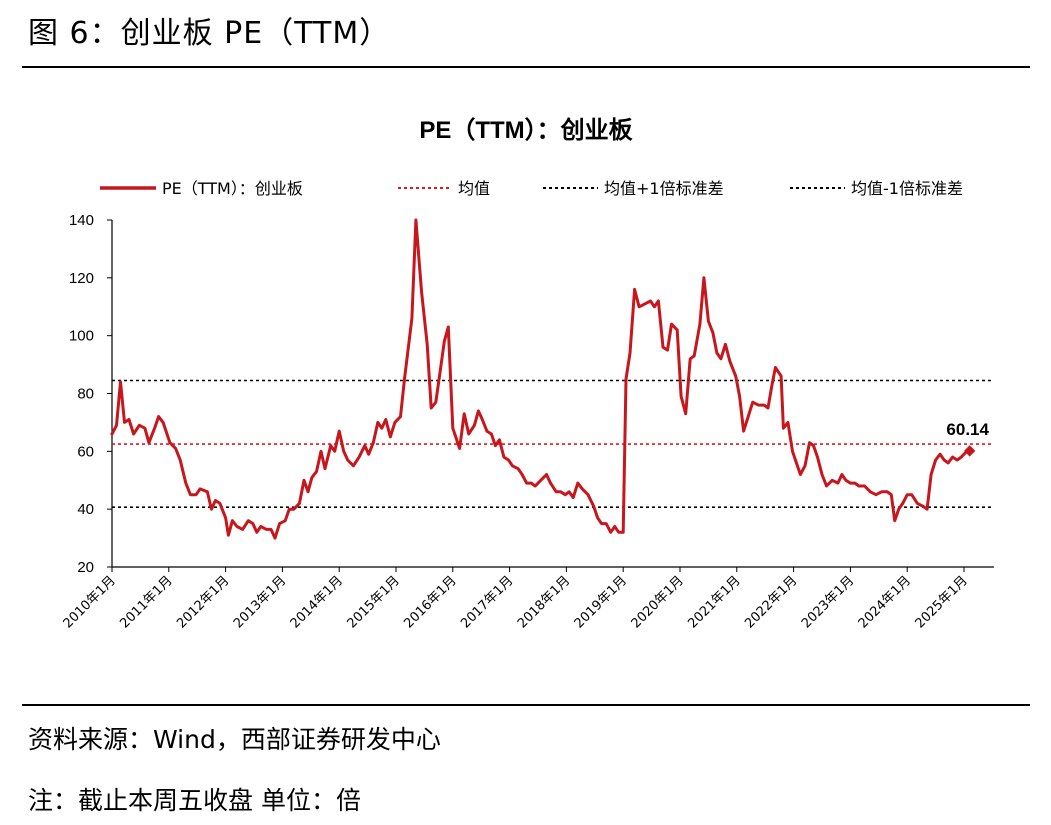  What do you see at coordinates (81, 336) in the screenshot?
I see `y-tick-label: 100` at bounding box center [81, 336].